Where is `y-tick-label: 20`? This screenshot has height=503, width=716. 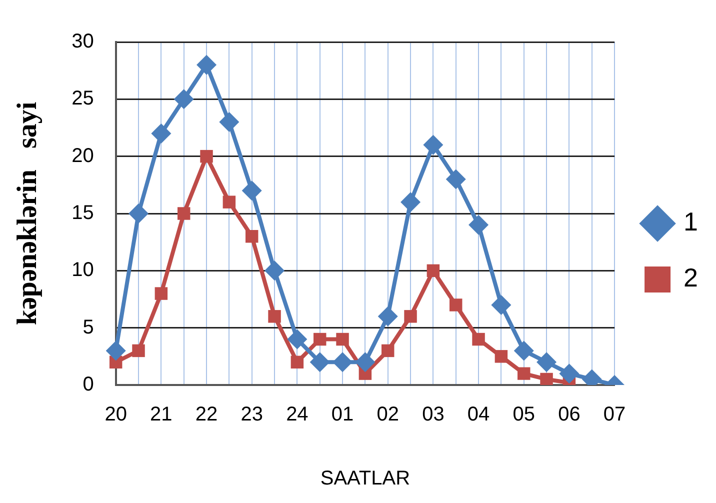
y-tick-label: 20 is located at coordinates (83, 155).